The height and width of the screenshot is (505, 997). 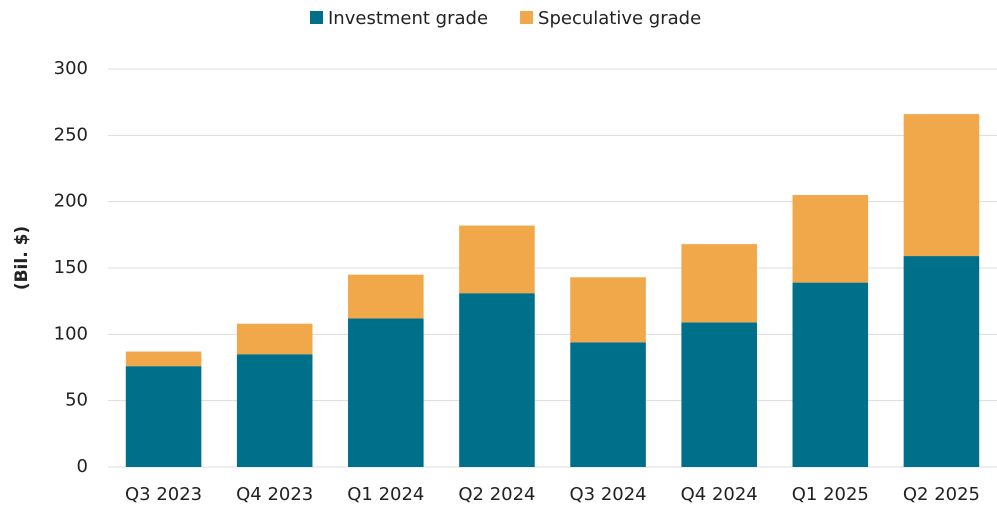 I want to click on x-tick-label: Q4 2024, so click(x=719, y=494).